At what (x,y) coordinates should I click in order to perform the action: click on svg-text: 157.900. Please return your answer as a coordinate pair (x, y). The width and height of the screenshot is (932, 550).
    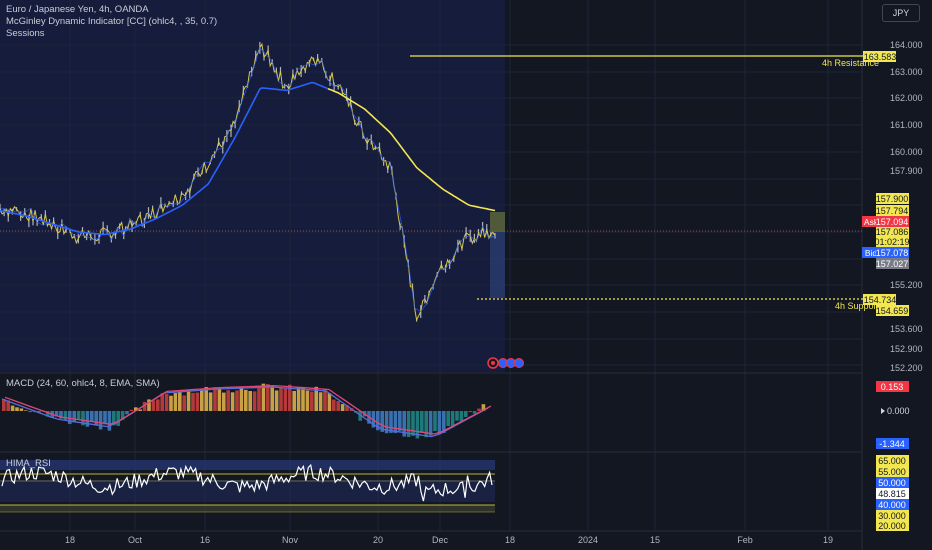
    Looking at the image, I should click on (892, 199).